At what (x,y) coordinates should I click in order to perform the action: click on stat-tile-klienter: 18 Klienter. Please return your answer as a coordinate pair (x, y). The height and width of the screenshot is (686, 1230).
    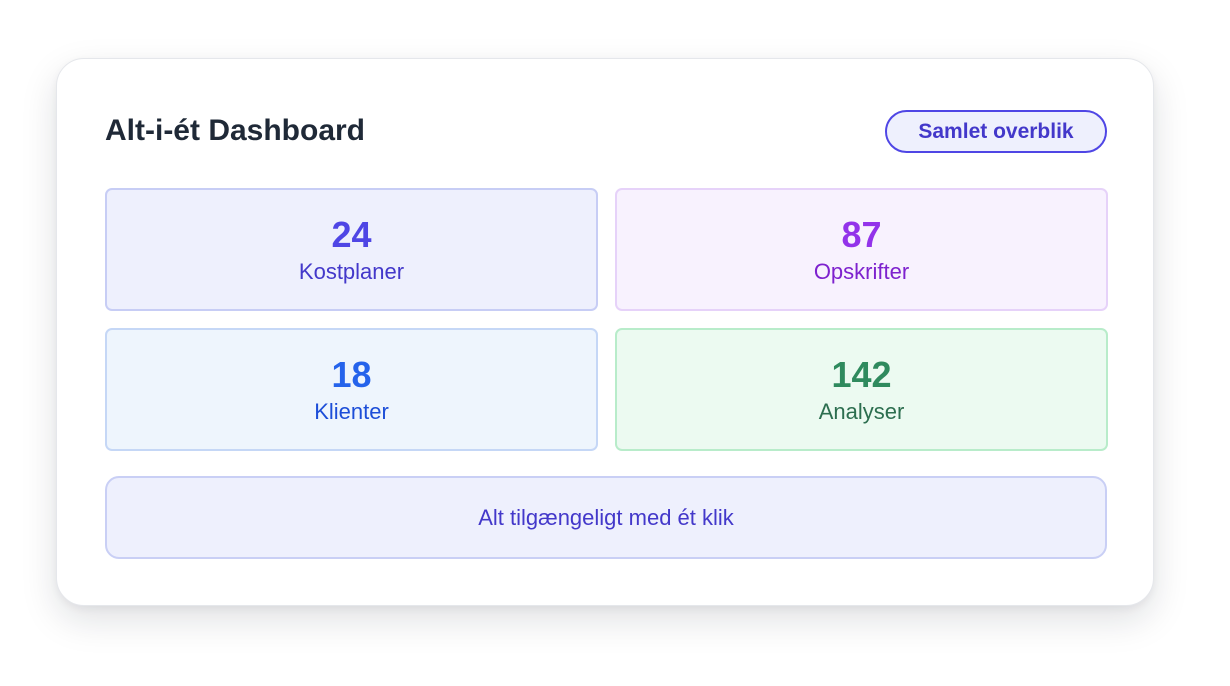
    Looking at the image, I should click on (351, 389).